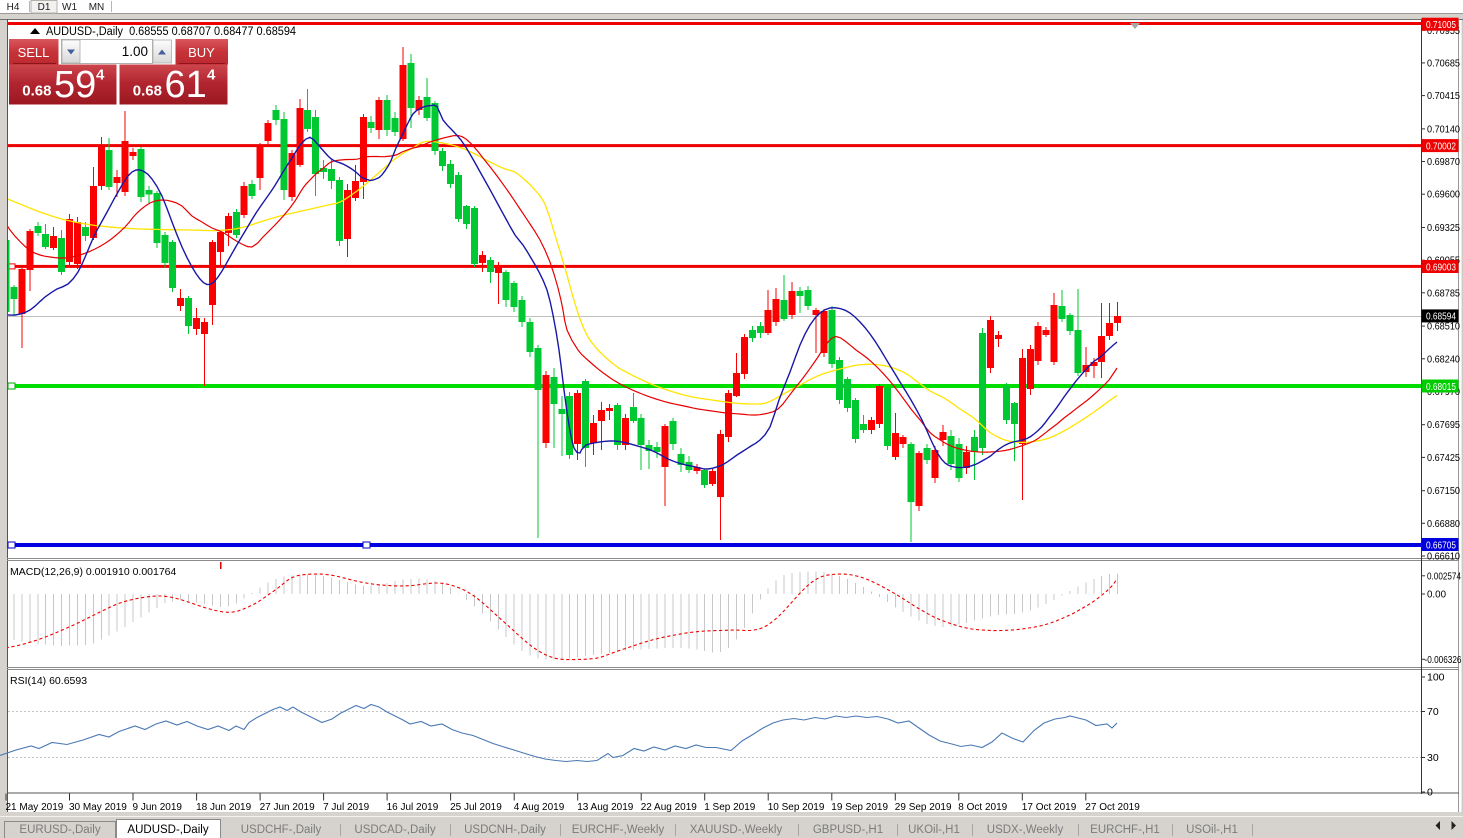  I want to click on svg-text: 21 May 2019, so click(35, 807).